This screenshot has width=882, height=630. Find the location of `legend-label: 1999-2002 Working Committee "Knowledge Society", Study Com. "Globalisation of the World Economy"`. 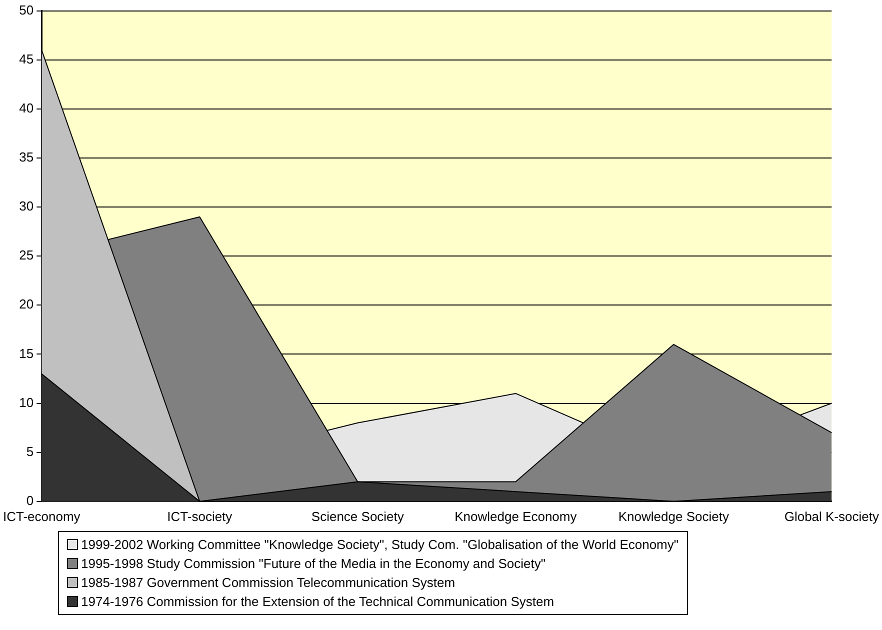

legend-label: 1999-2002 Working Committee "Knowledge Society", Study Com. "Globalisation of the World Economy" is located at coordinates (379, 544).